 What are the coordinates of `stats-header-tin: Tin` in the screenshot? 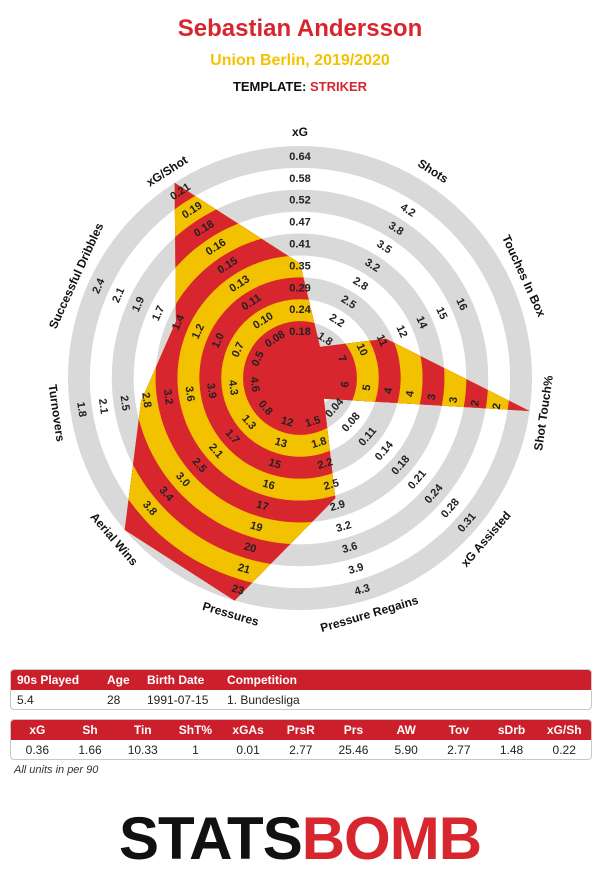 It's located at (142, 730).